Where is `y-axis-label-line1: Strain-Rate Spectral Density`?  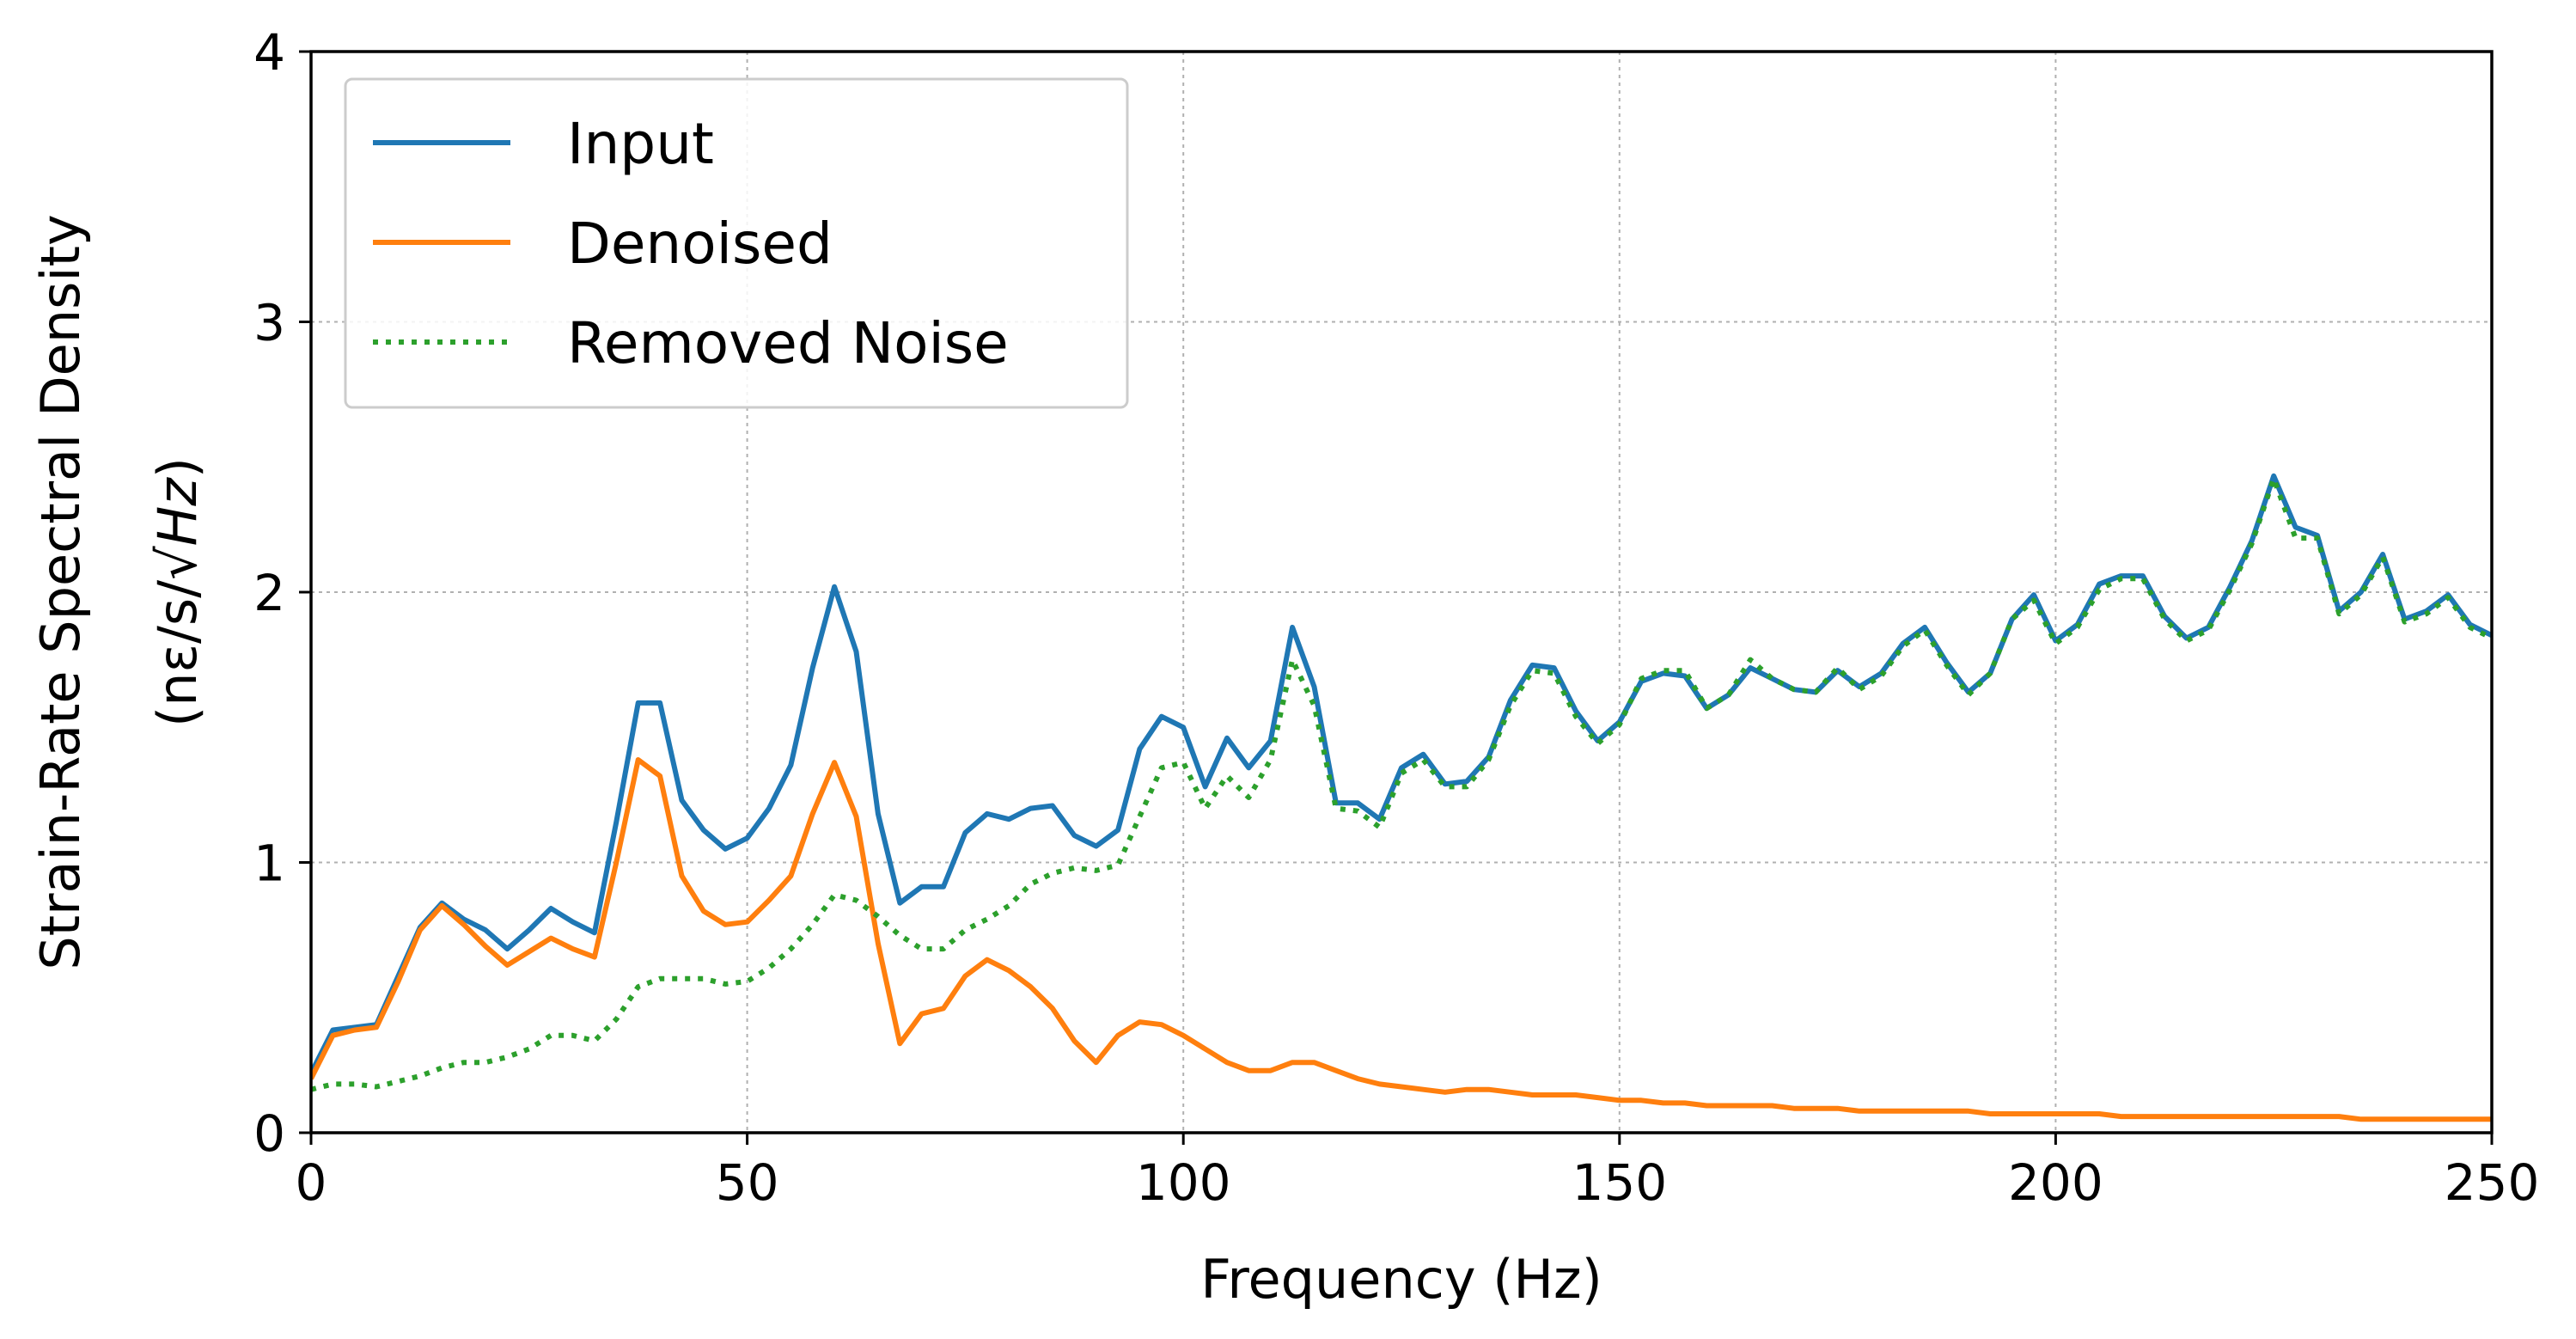
y-axis-label-line1: Strain-Rate Spectral Density is located at coordinates (60, 591).